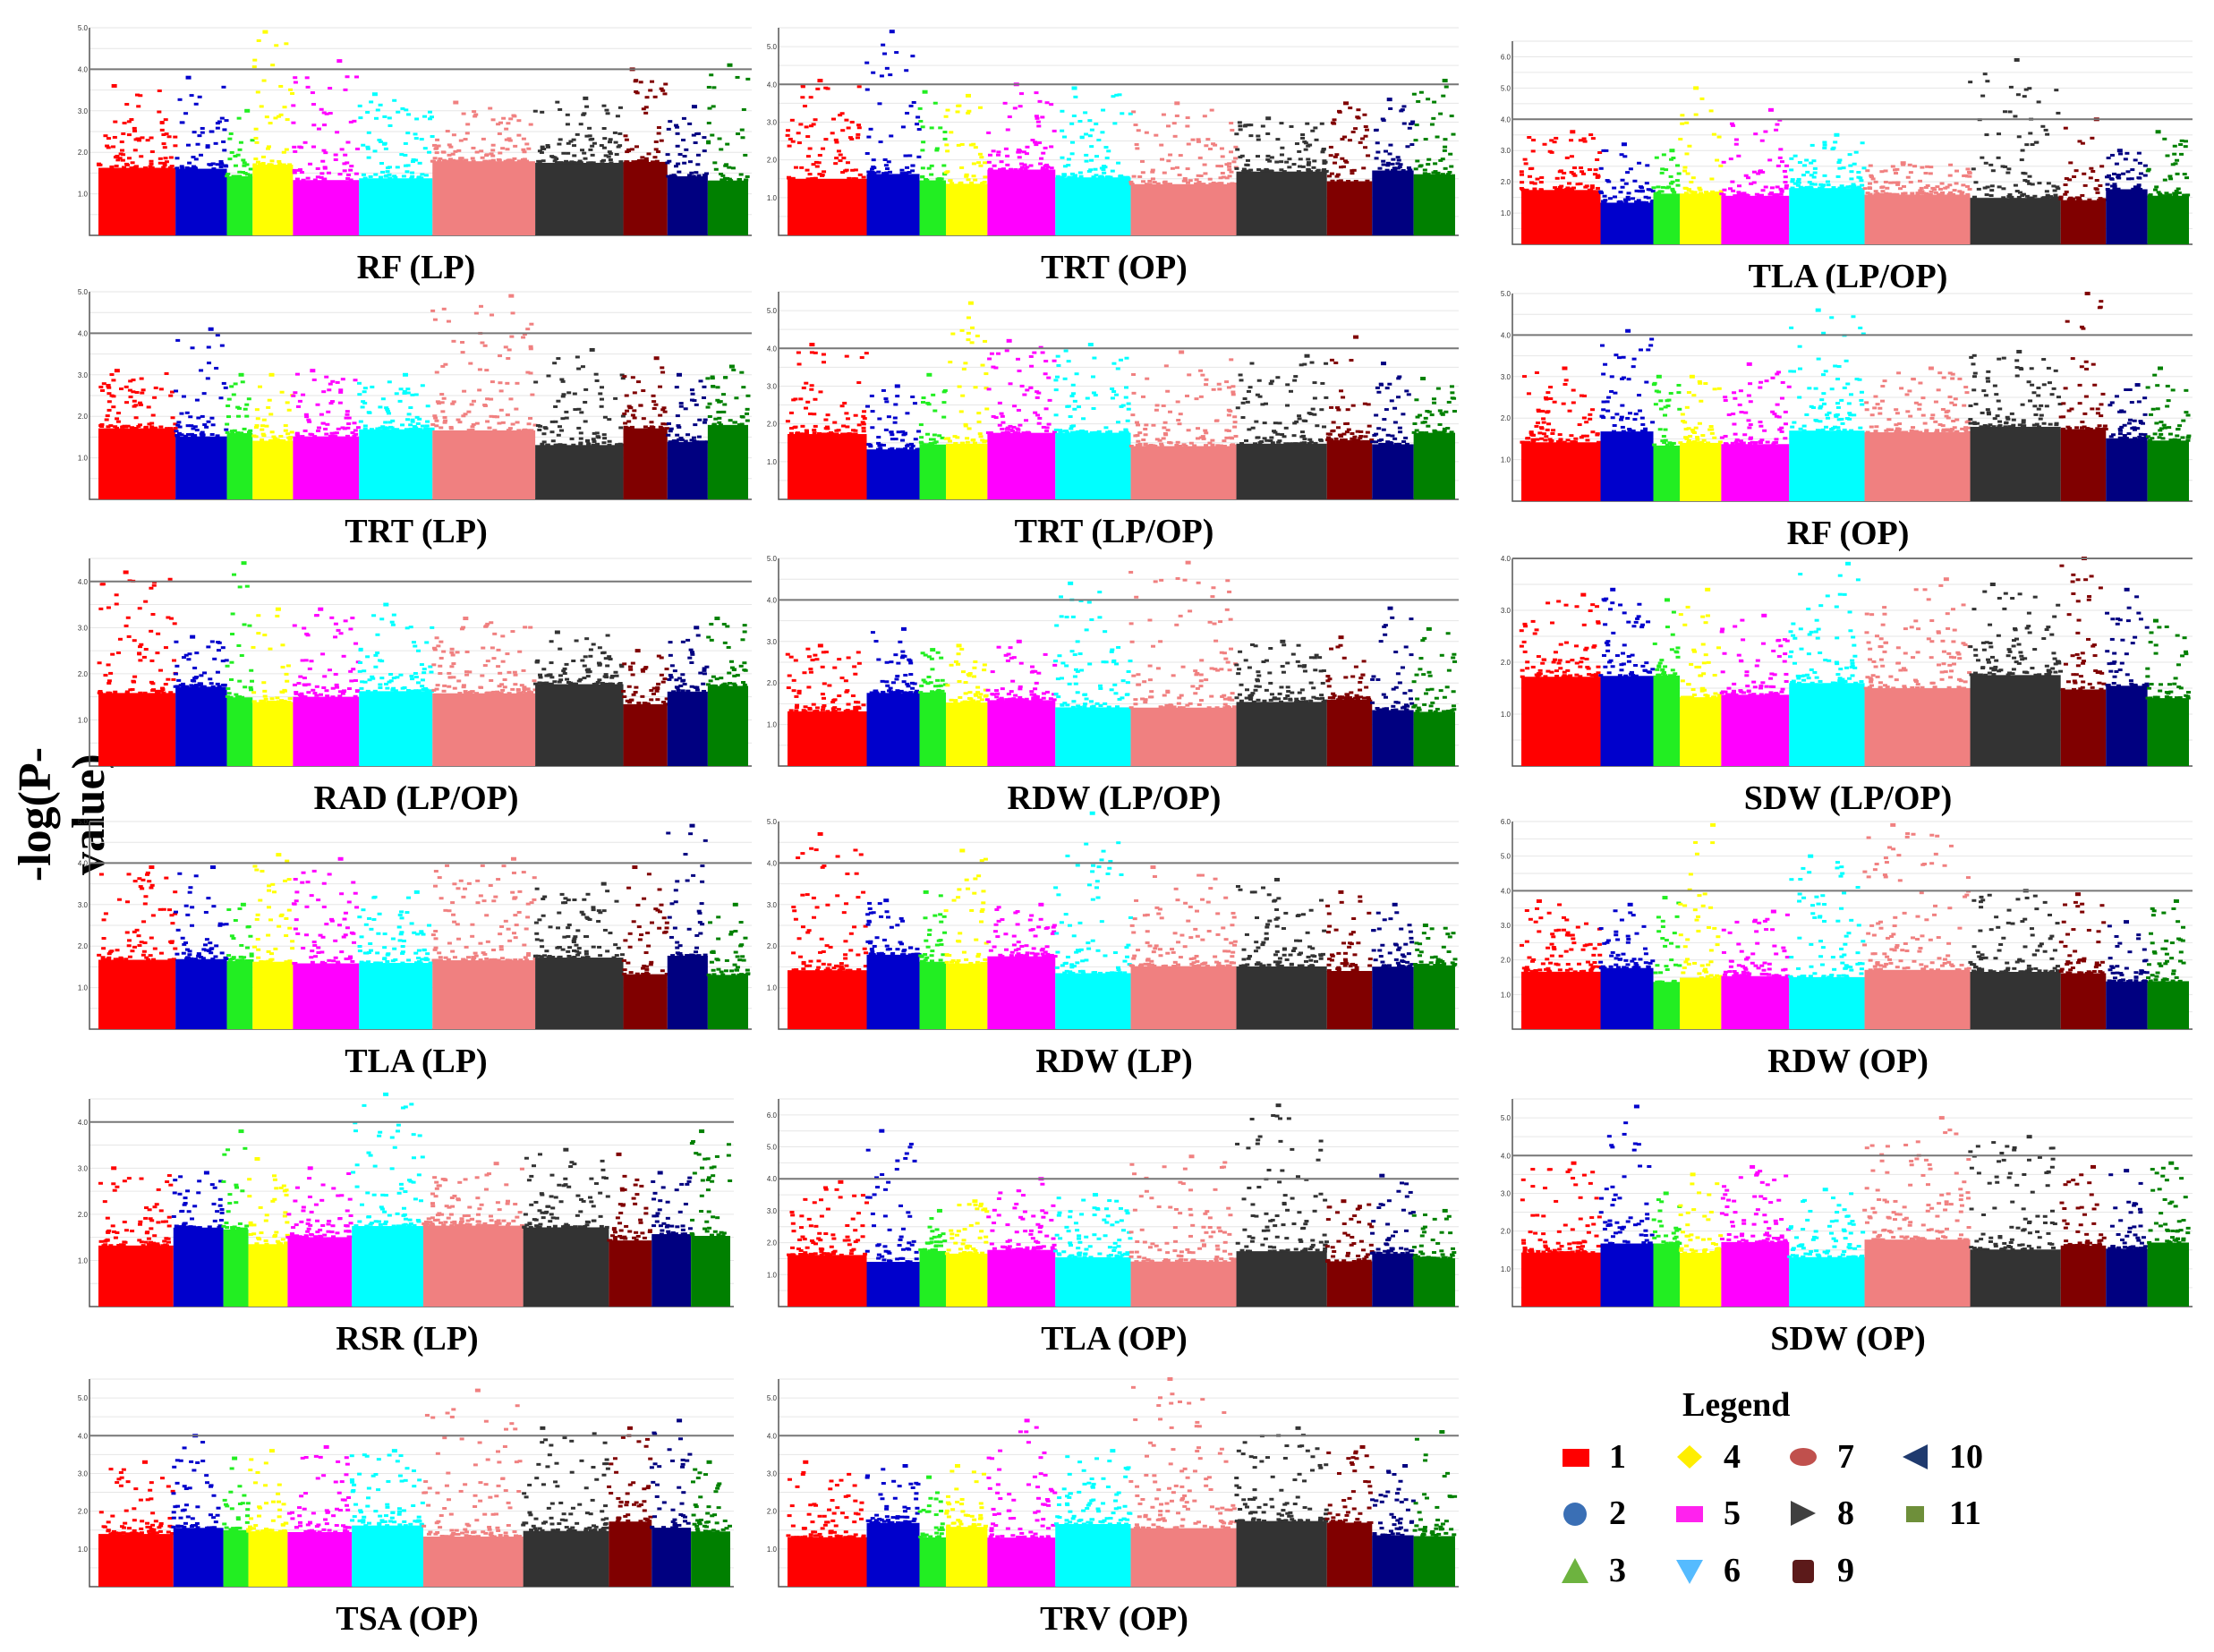 The height and width of the screenshot is (1652, 2214). I want to click on chromosome-11-points, so click(2168, 433).